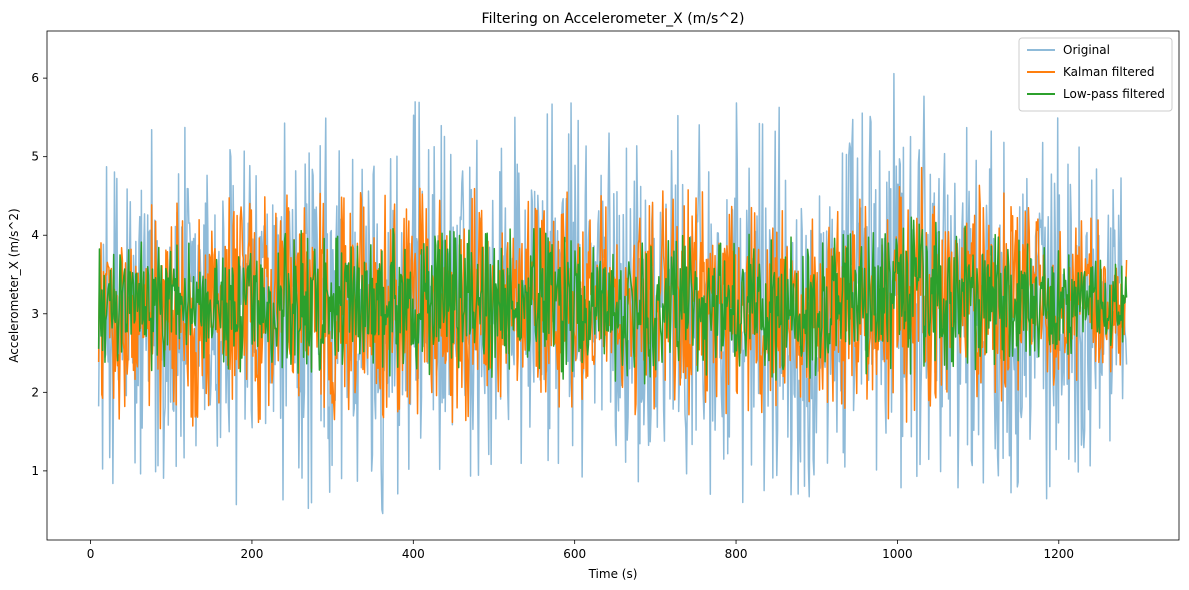 The height and width of the screenshot is (590, 1189). Describe the element at coordinates (736, 554) in the screenshot. I see `x-tick-label: 800` at that location.